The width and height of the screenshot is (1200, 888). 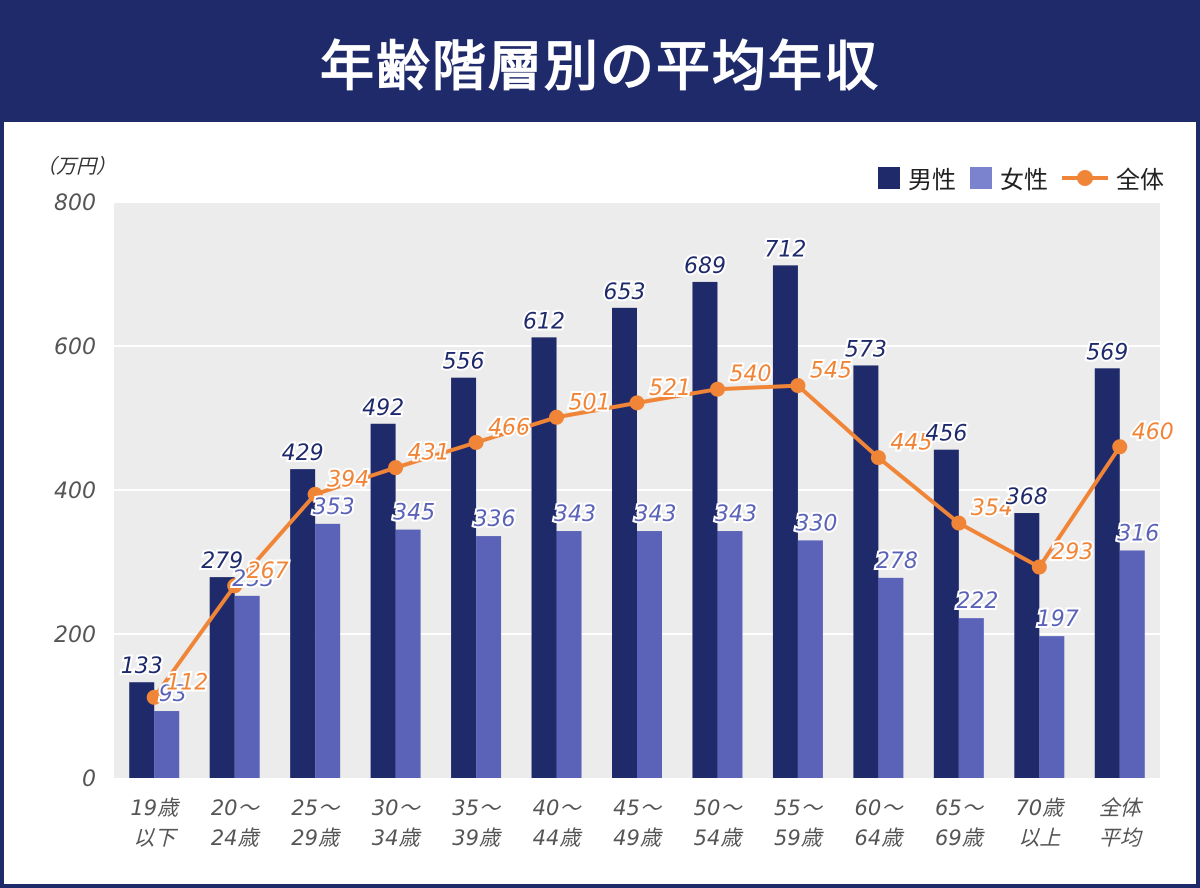 I want to click on legend-swatch-female, so click(x=981, y=177).